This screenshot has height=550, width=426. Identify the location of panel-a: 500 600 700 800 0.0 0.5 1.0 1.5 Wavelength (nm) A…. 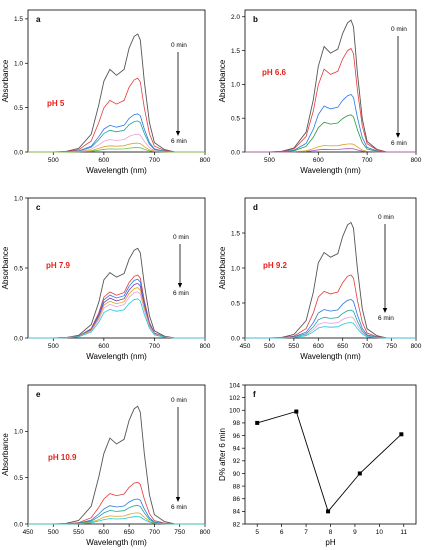
(106, 92).